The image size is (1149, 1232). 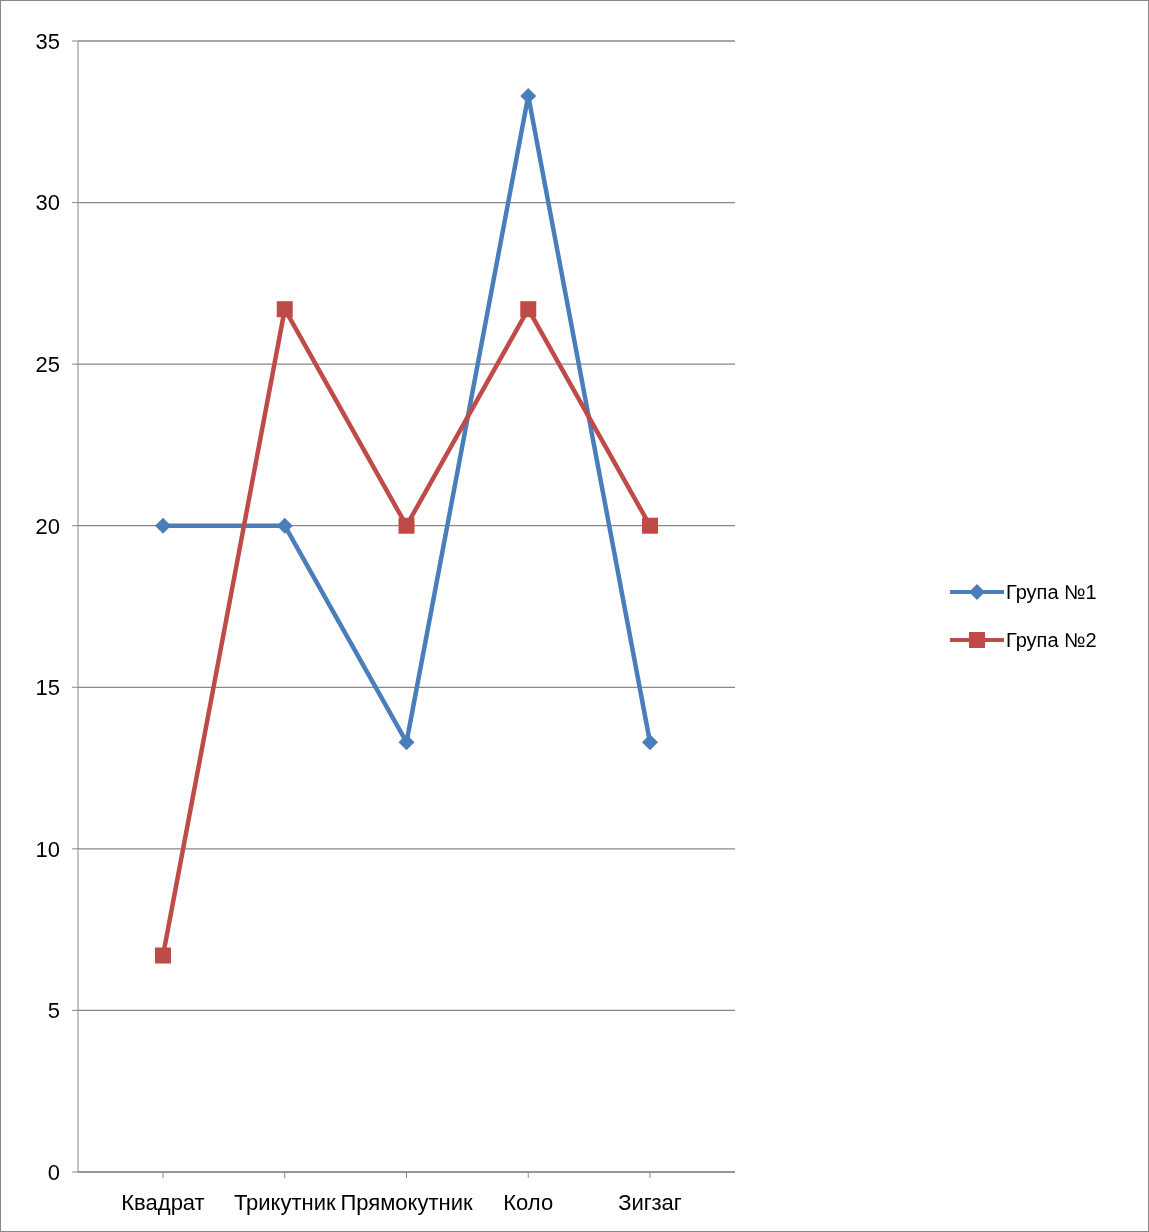 What do you see at coordinates (47, 41) in the screenshot?
I see `y-tick-label: 35` at bounding box center [47, 41].